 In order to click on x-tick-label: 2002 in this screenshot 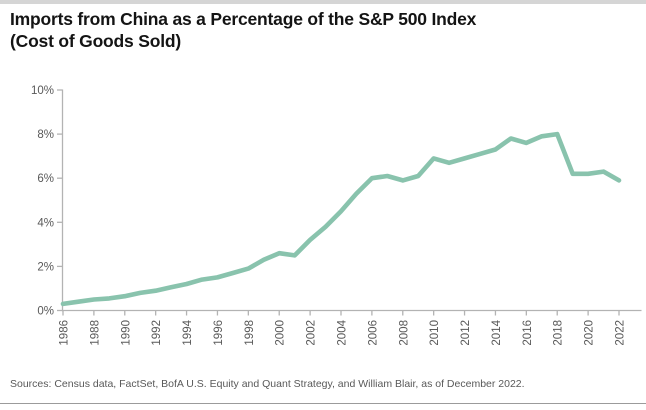, I will do `click(312, 333)`.